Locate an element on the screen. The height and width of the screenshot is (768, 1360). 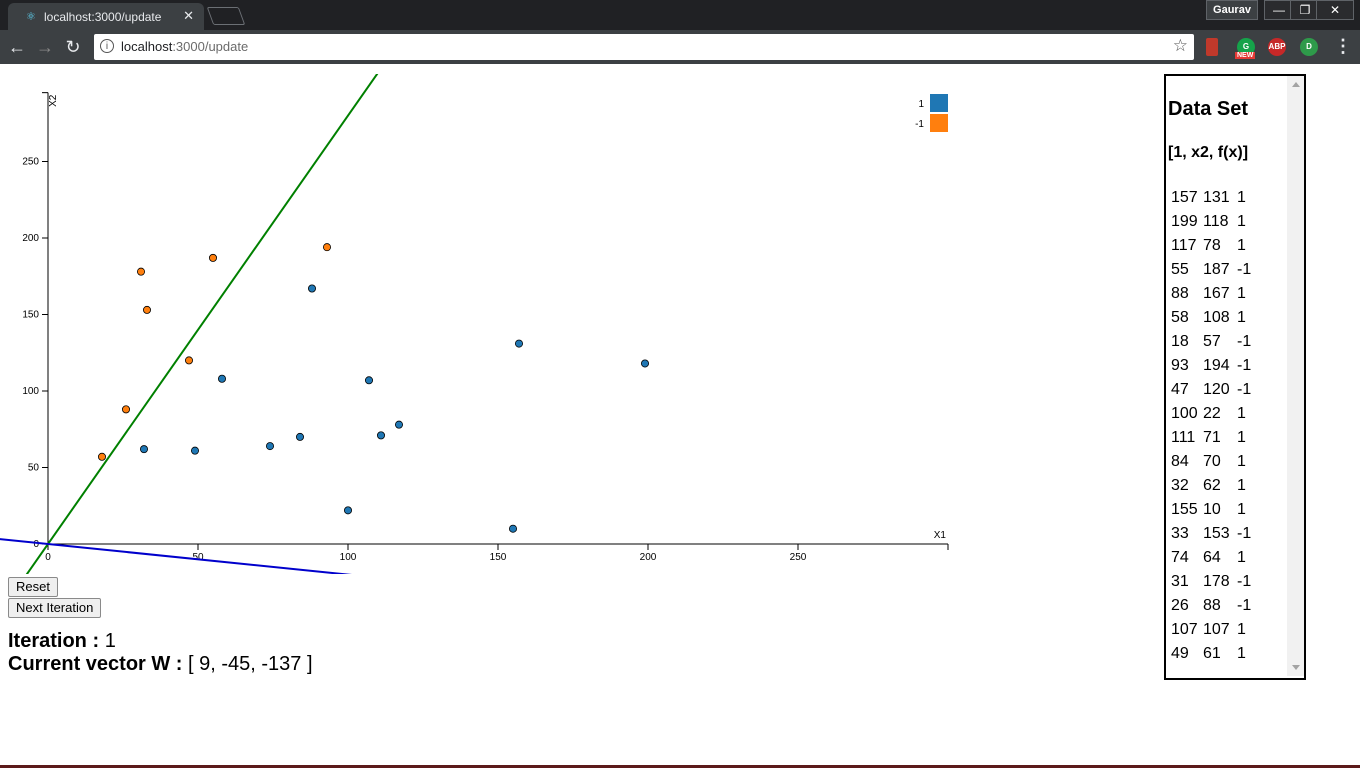
taskbar-edge is located at coordinates (680, 766).